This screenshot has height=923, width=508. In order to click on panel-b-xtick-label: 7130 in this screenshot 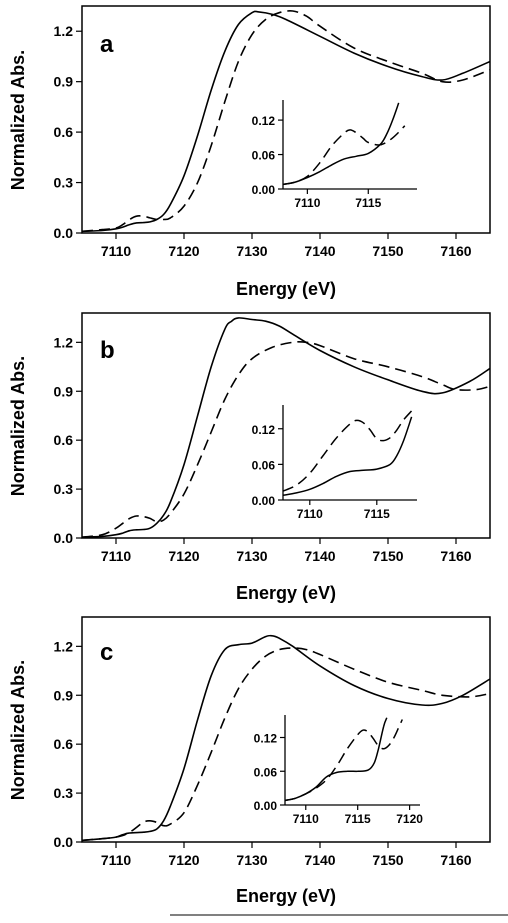, I will do `click(251, 556)`.